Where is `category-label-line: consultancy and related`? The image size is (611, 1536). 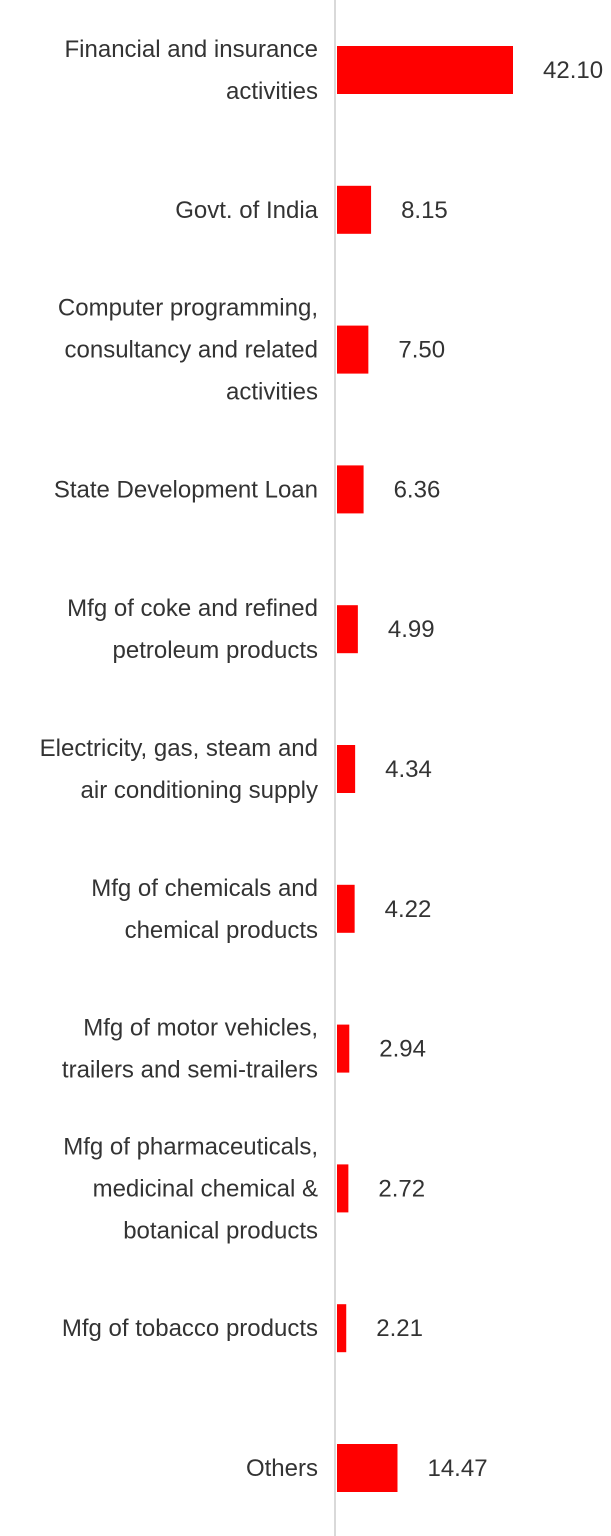 category-label-line: consultancy and related is located at coordinates (192, 350).